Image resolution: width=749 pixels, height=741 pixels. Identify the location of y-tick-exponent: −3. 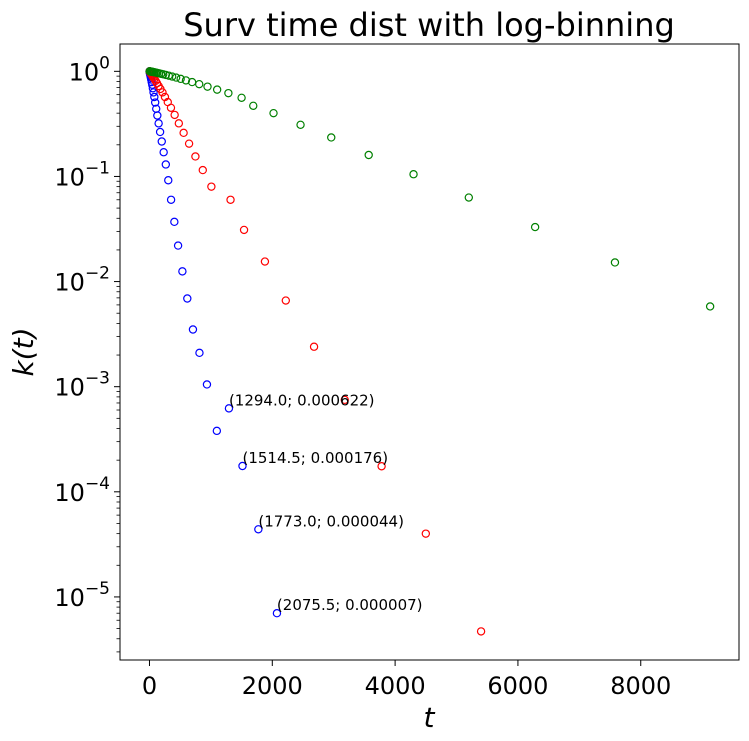
(97, 379).